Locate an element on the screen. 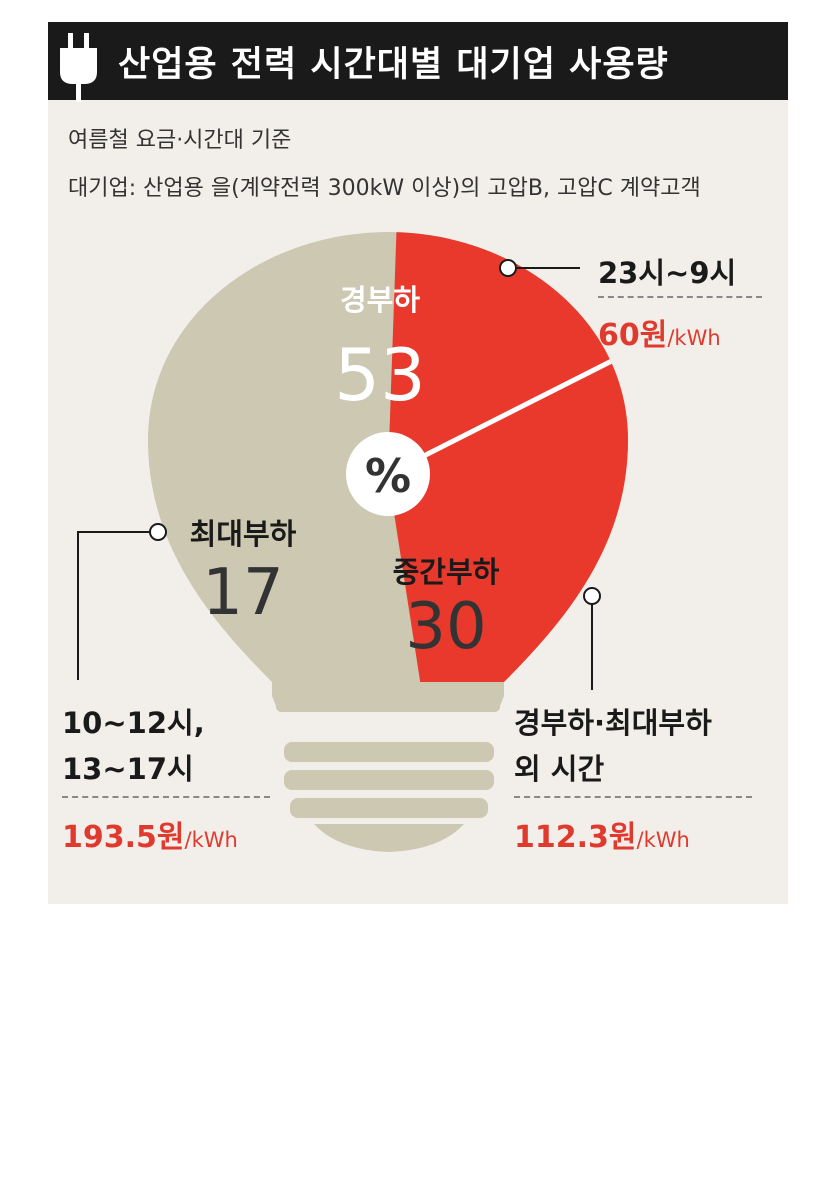 The height and width of the screenshot is (1181, 827). title-bar is located at coordinates (418, 61).